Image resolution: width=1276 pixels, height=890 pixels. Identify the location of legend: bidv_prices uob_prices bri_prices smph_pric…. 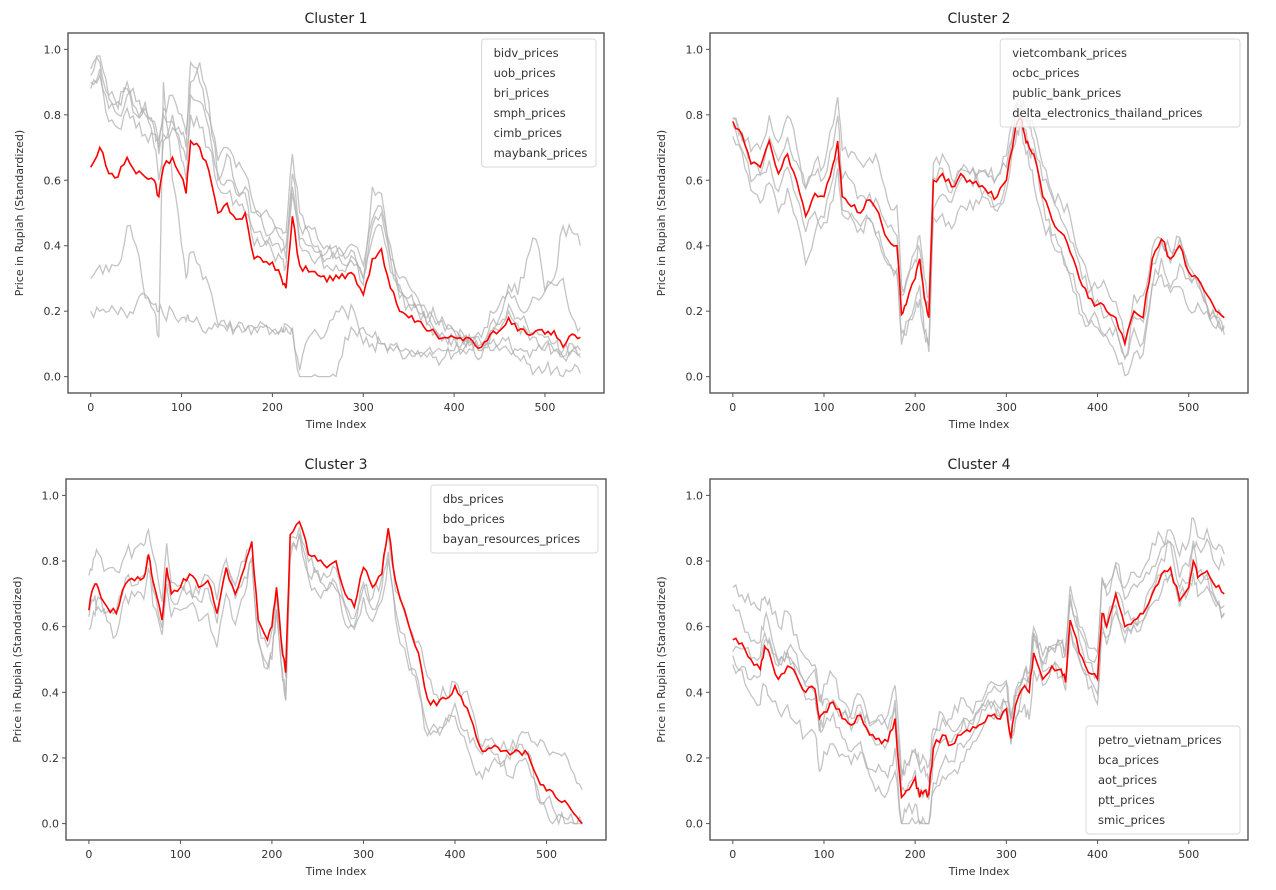
(539, 103).